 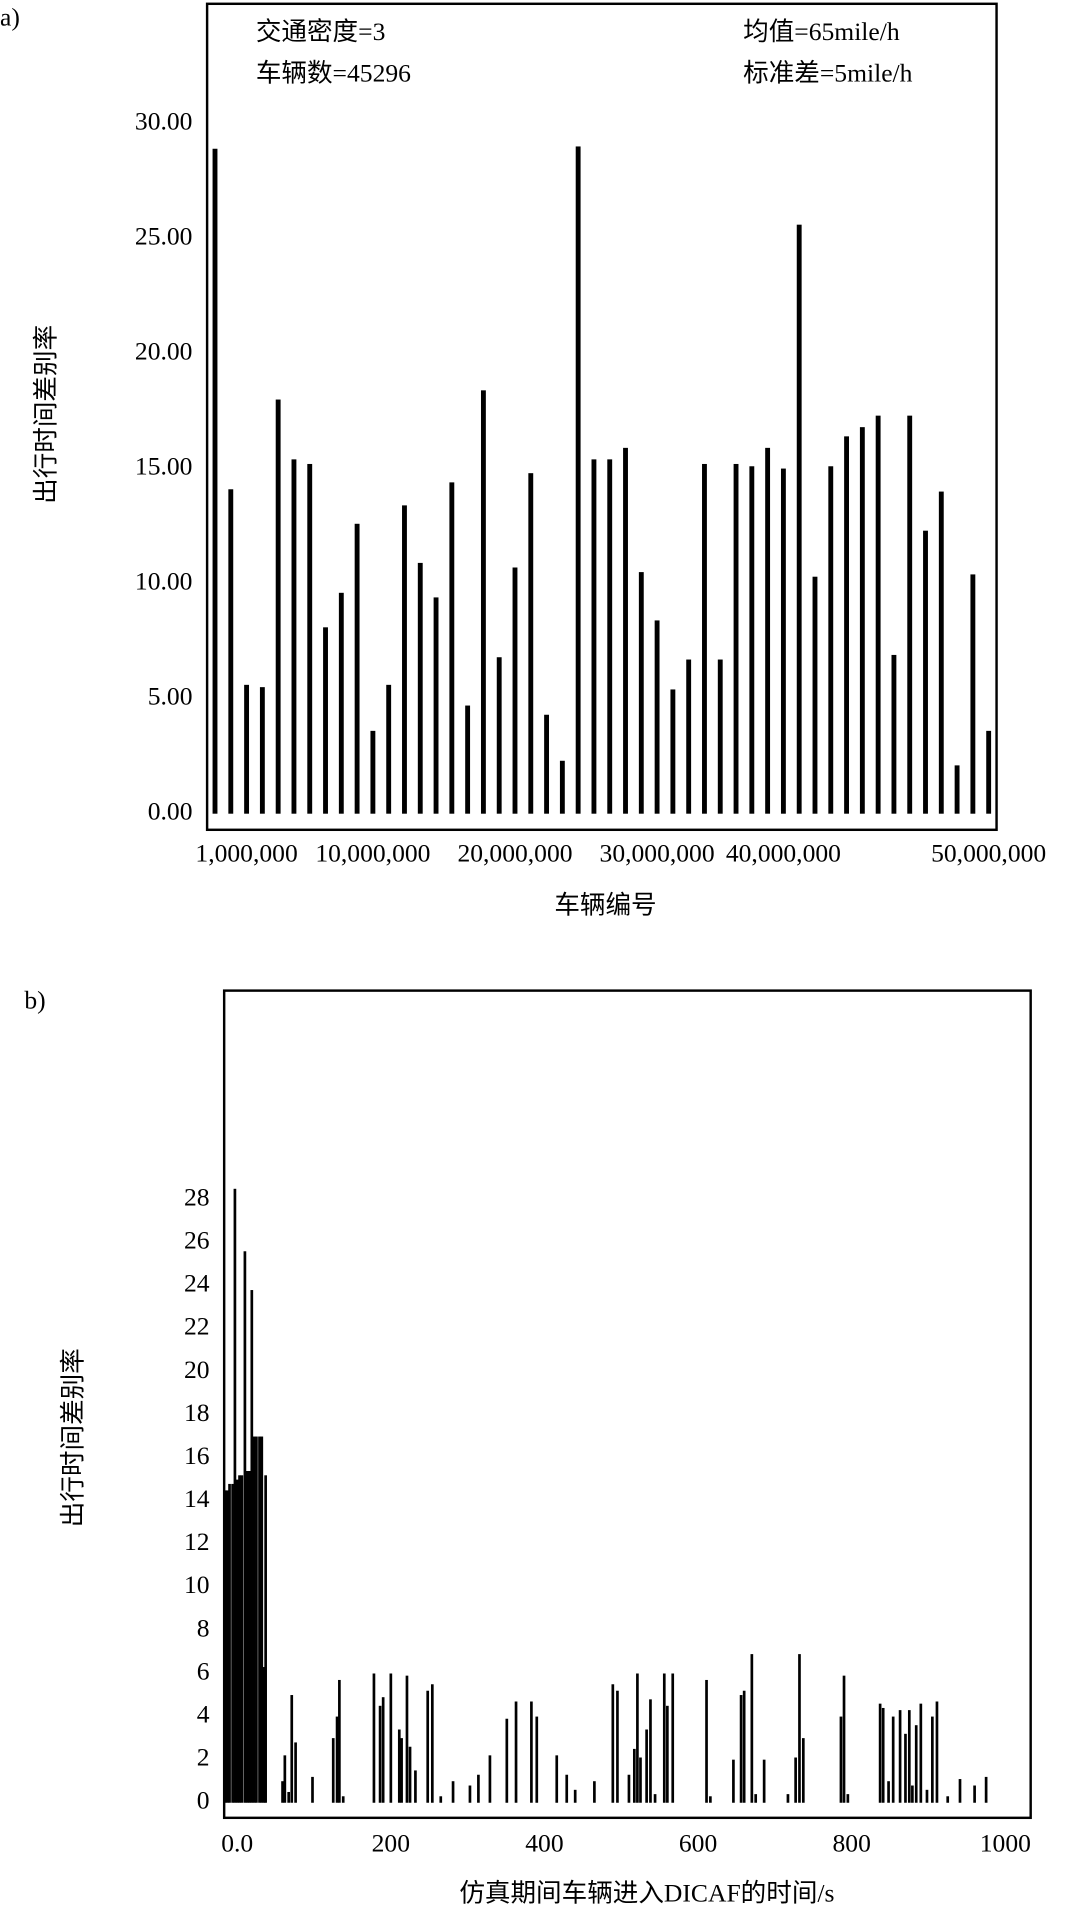 I want to click on x-tick-label: 600, so click(x=698, y=1843).